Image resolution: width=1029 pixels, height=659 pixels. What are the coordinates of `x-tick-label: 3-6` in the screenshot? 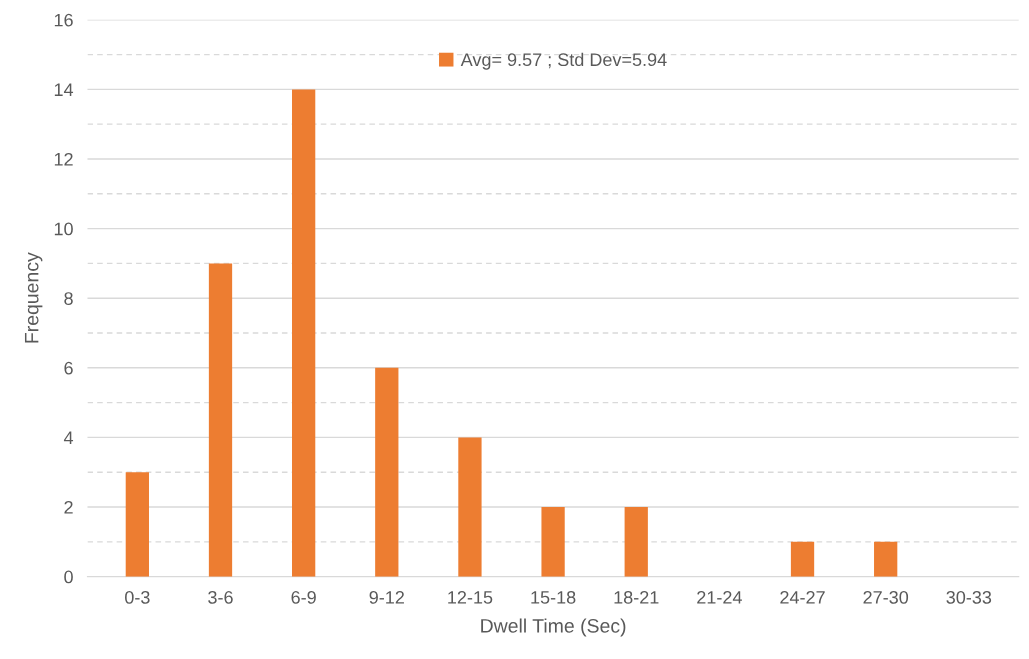 It's located at (220, 597).